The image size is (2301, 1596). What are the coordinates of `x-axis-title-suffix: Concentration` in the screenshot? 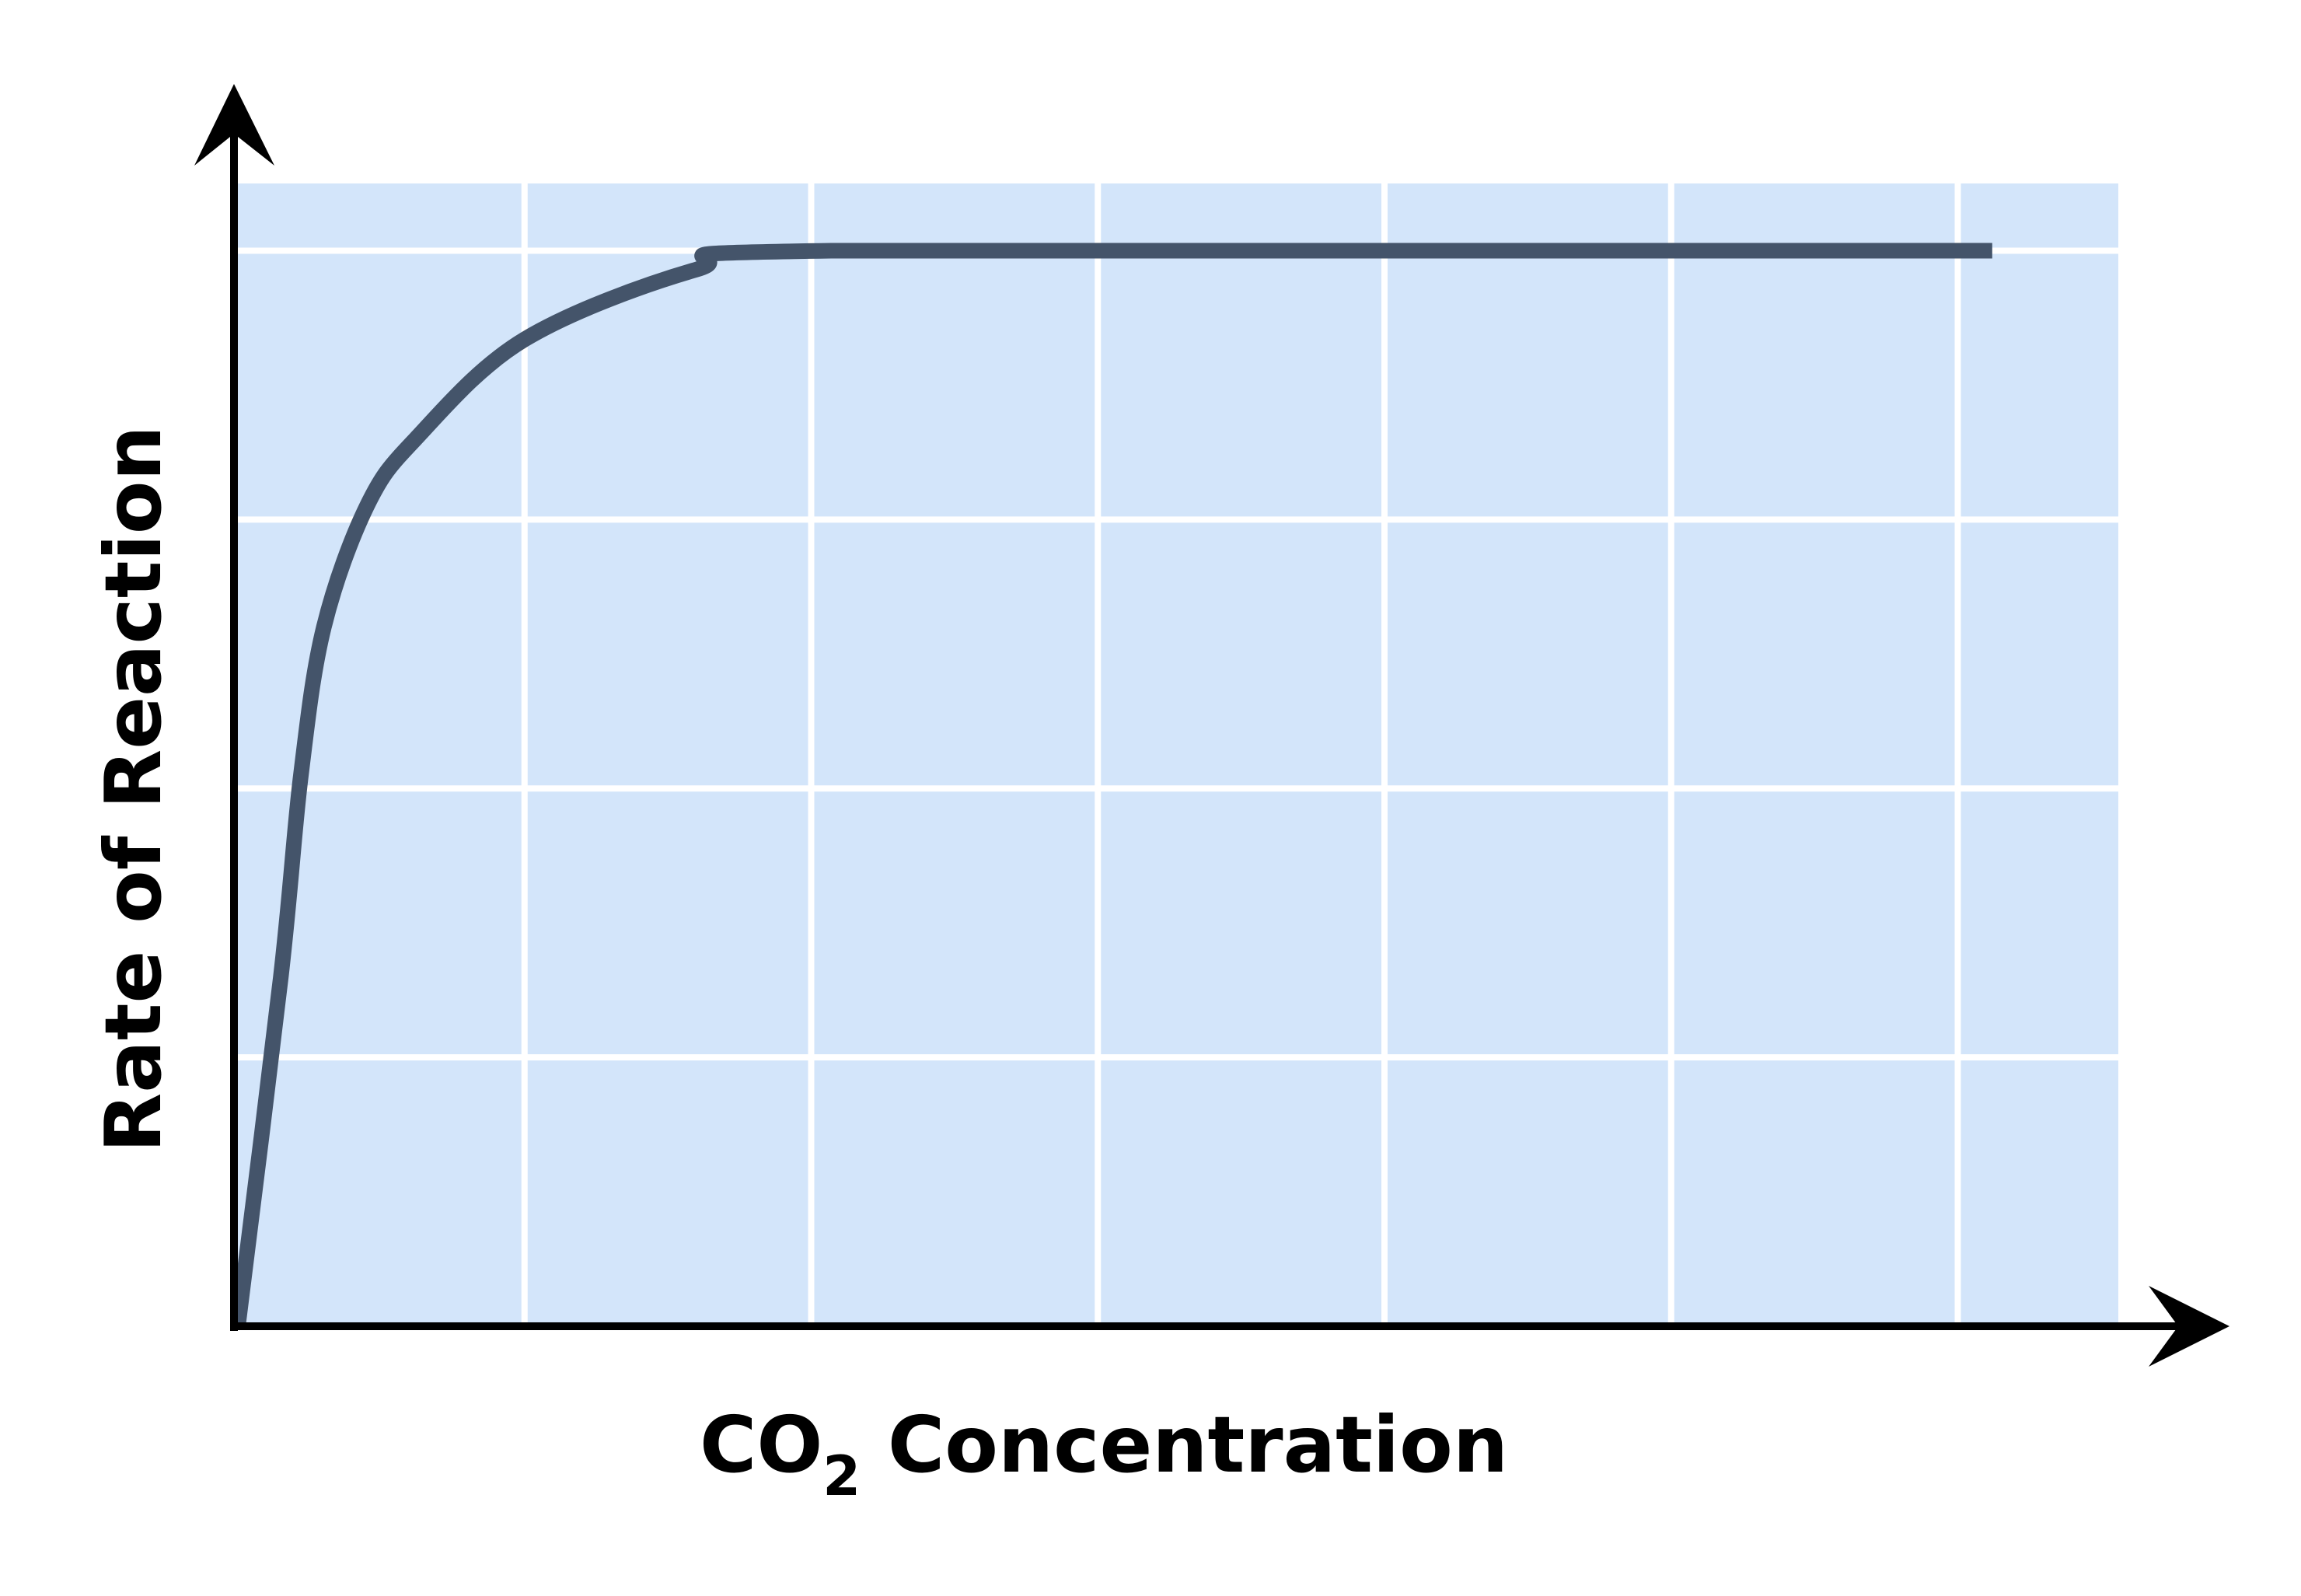 It's located at (1184, 1445).